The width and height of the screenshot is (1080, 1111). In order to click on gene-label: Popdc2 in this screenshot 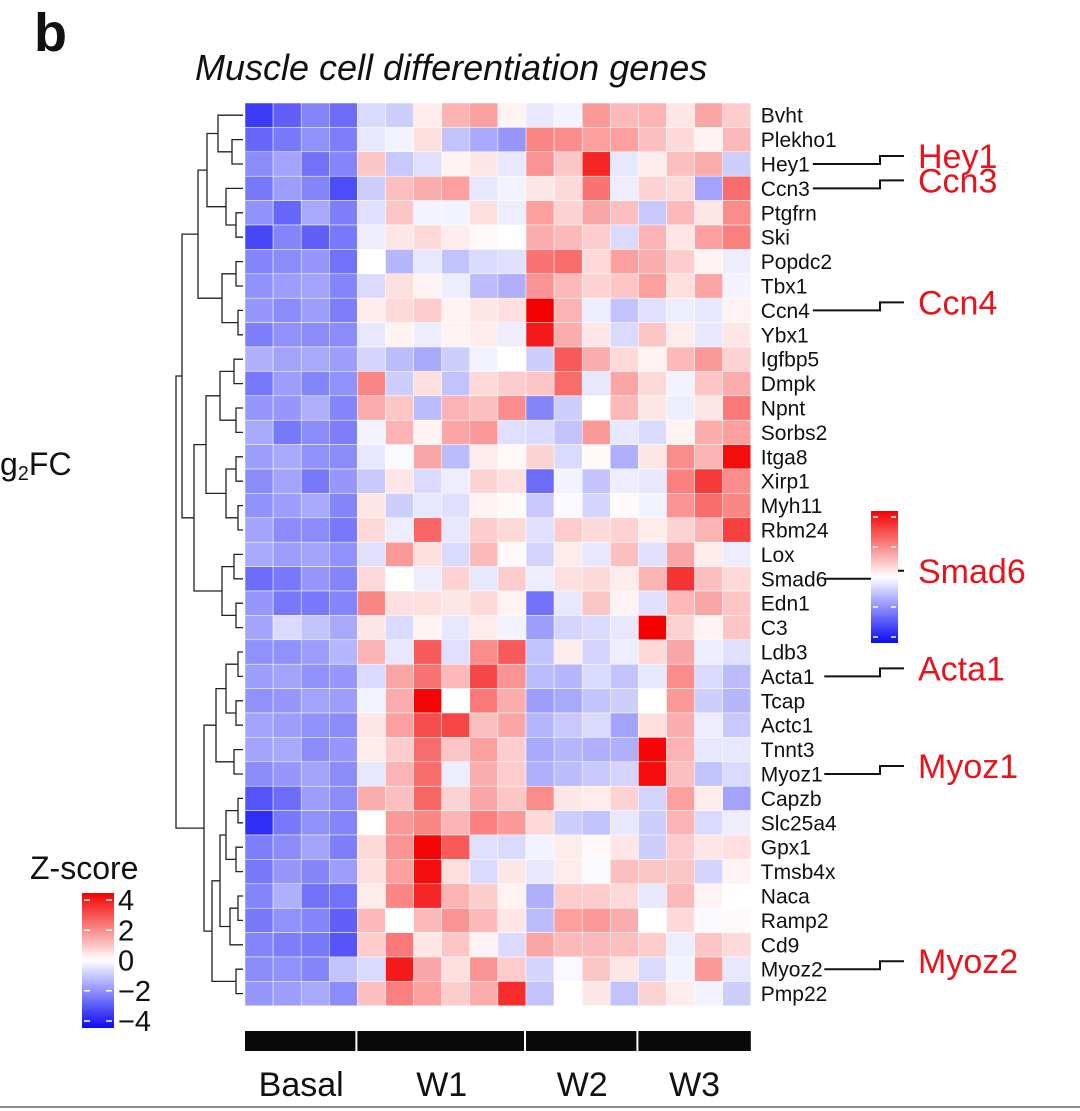, I will do `click(796, 262)`.